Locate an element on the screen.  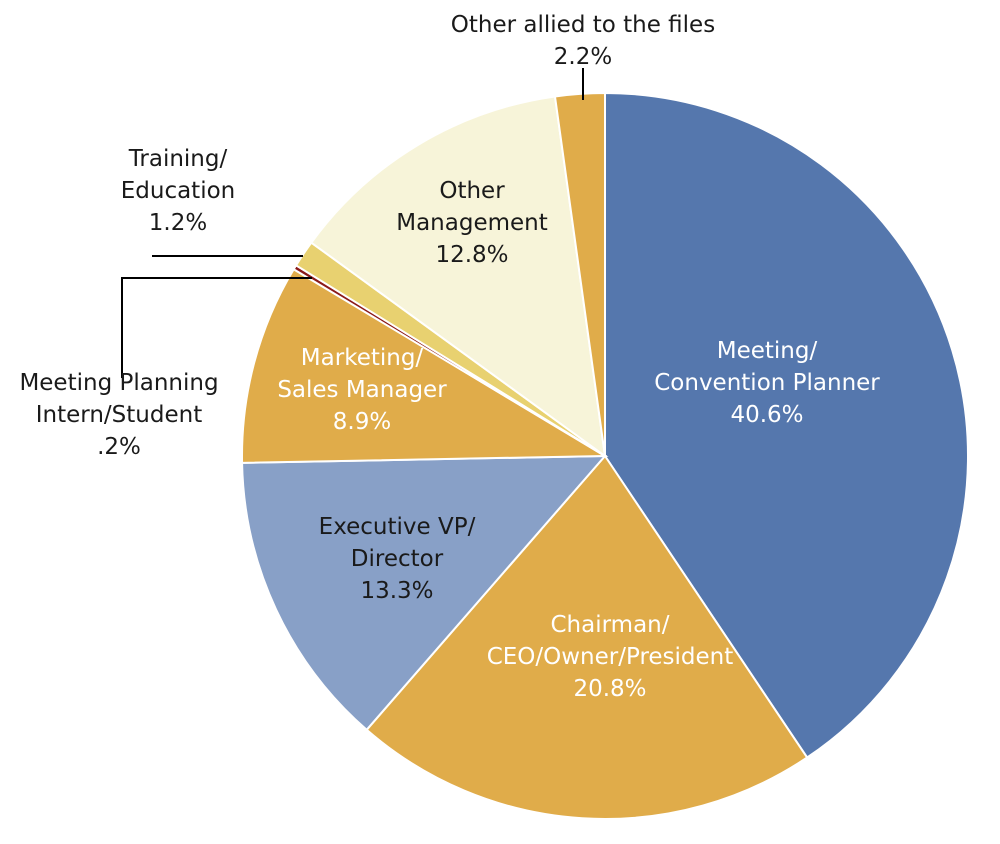
slice-value-3: 13.3% is located at coordinates (396, 591).